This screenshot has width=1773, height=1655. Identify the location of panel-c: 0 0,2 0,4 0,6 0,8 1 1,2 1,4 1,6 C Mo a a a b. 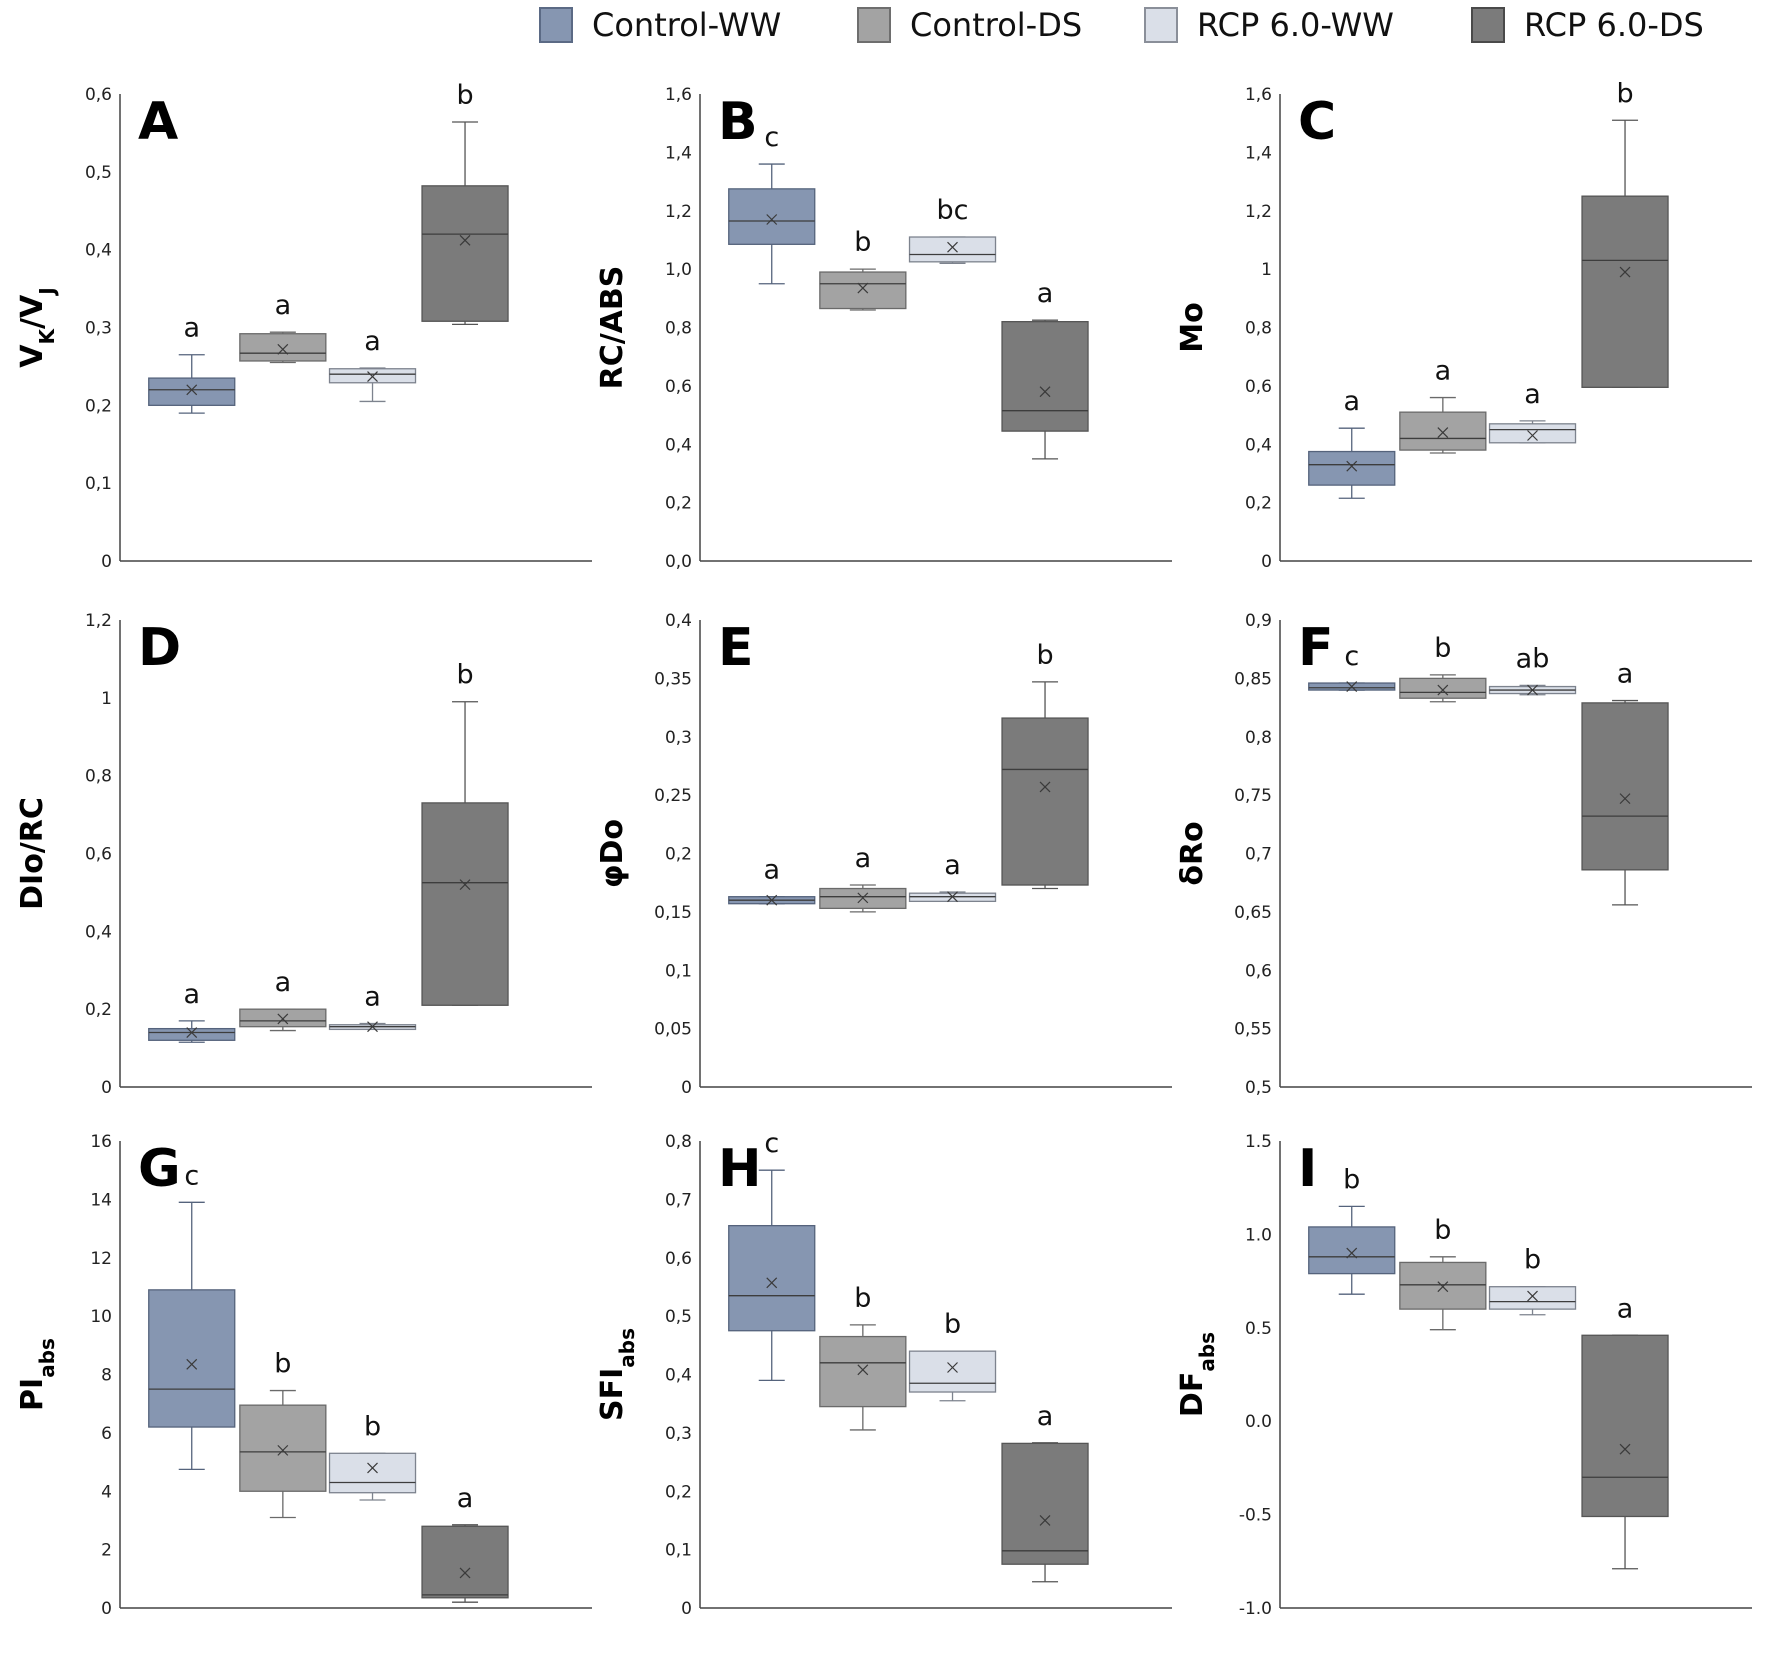
(1463, 325).